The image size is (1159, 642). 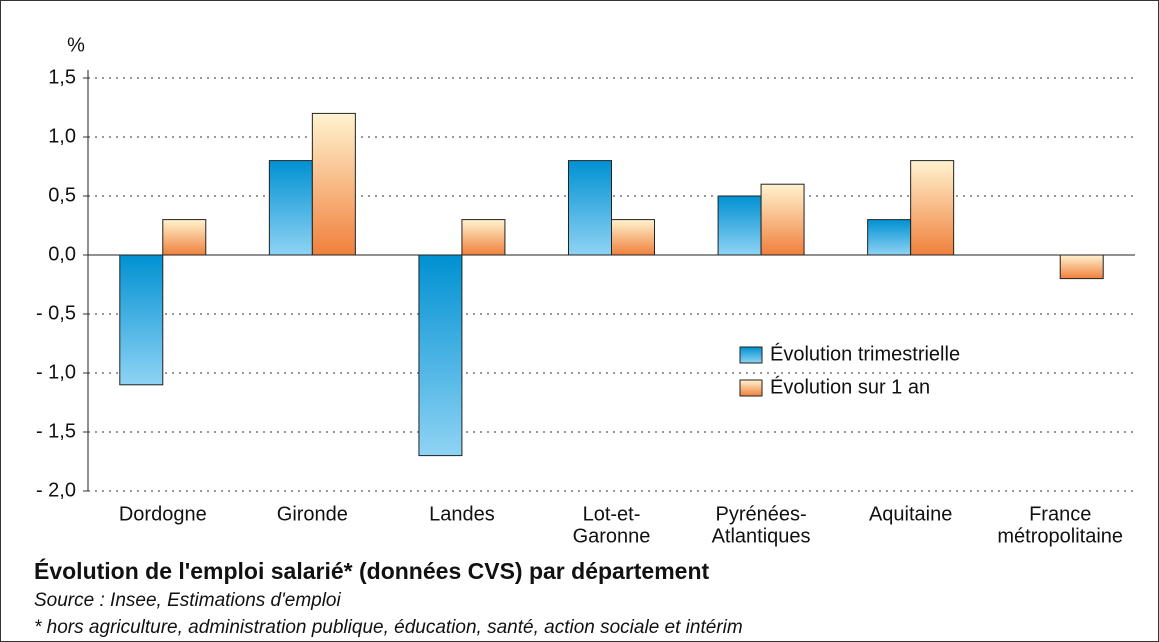 I want to click on y-tick-label: - 2,0, so click(x=56, y=490).